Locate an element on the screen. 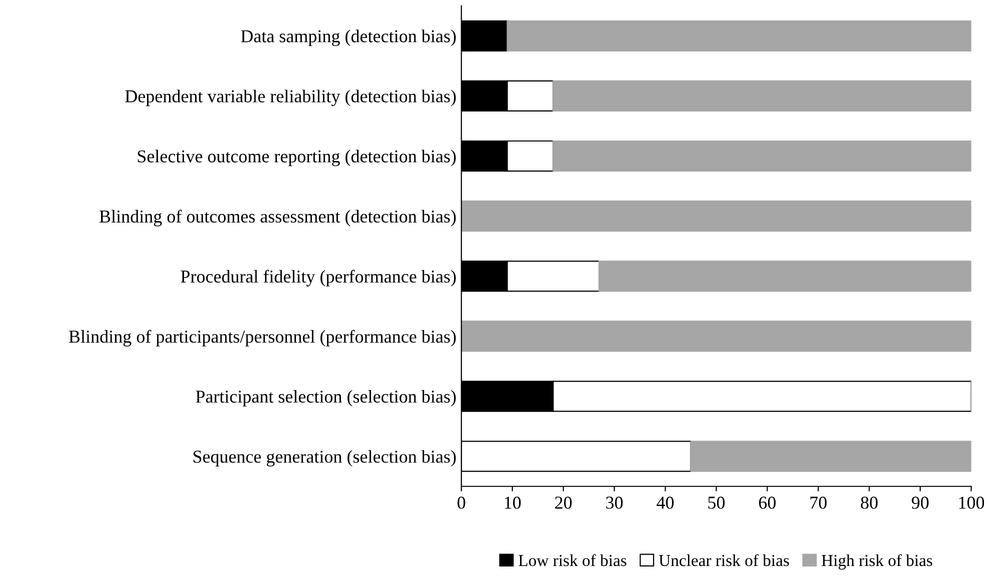  y-tick-label: Dependent variable reliability (detection bias) is located at coordinates (290, 98).